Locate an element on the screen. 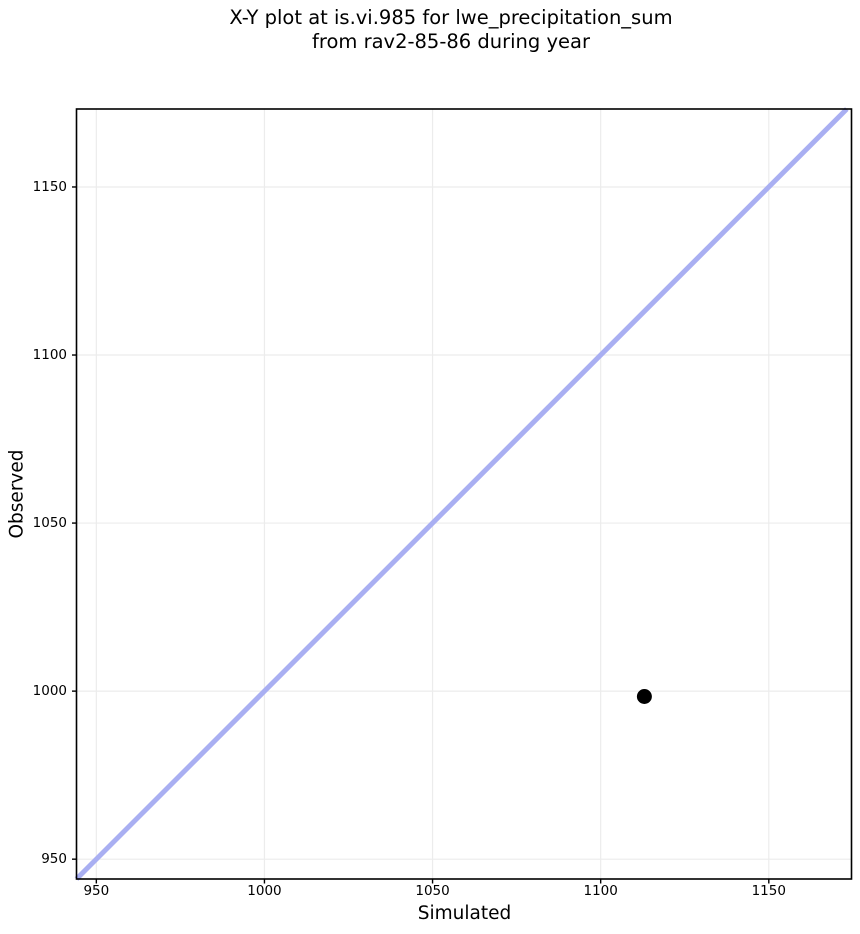  y-axis-label: Observed is located at coordinates (17, 494).